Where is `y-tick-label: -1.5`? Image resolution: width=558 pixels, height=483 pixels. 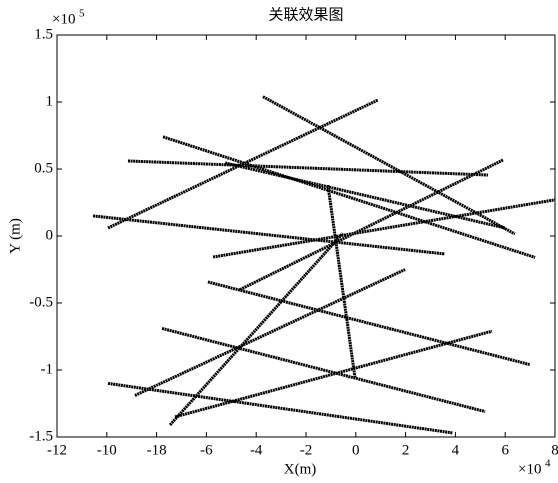 y-tick-label: -1.5 is located at coordinates (41, 436).